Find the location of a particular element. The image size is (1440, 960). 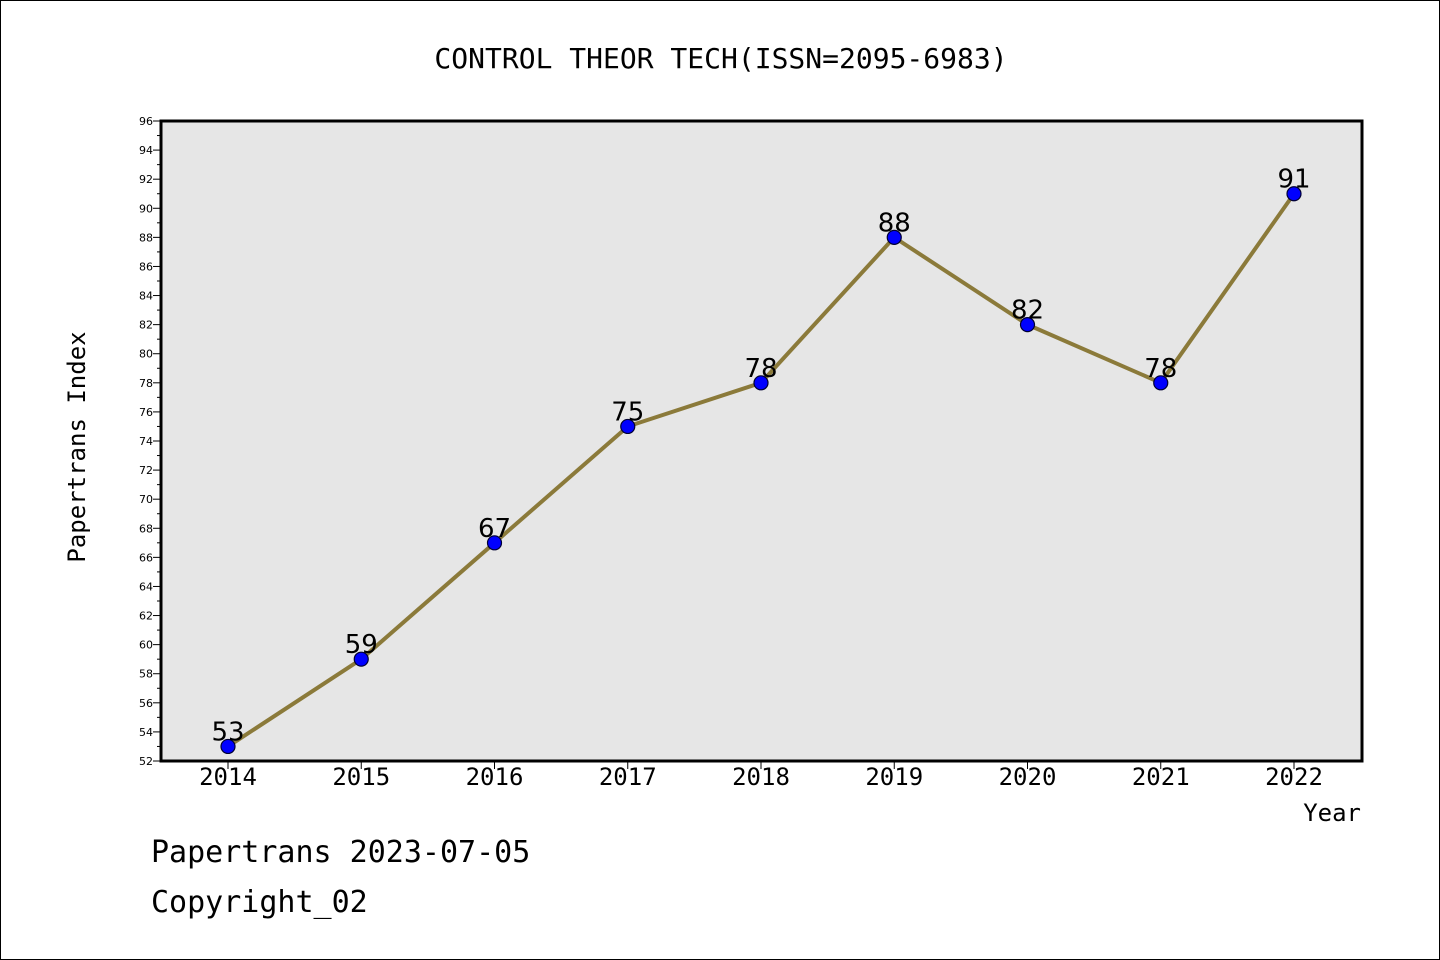

y-tick-label: 94 is located at coordinates (146, 150).